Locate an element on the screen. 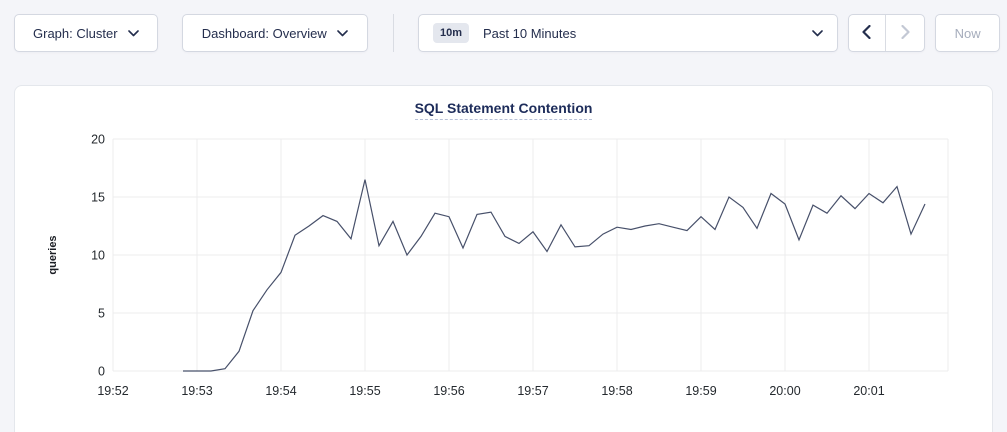 The width and height of the screenshot is (1007, 432). now-button-label: Now is located at coordinates (967, 33).